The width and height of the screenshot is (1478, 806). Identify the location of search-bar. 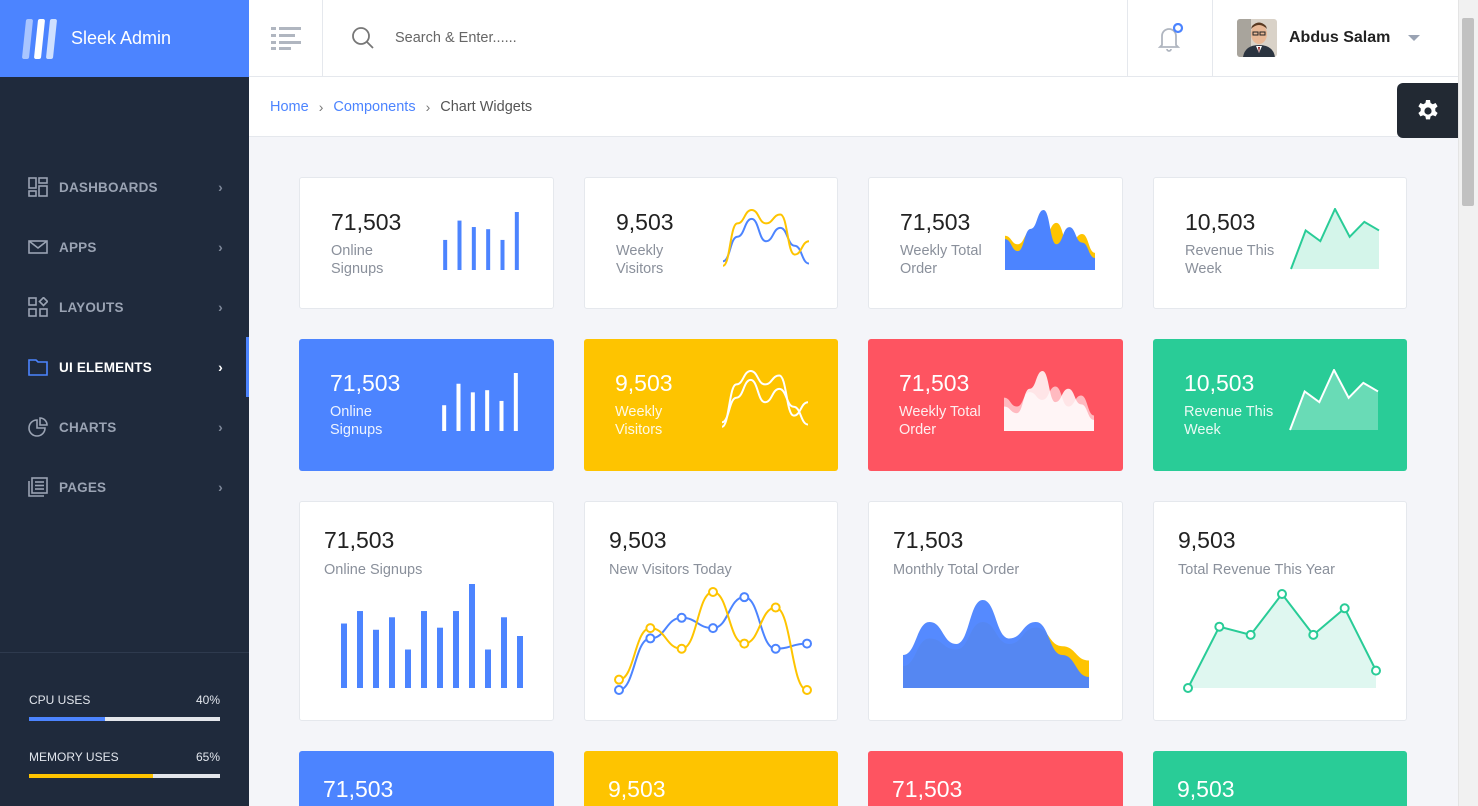
(725, 38).